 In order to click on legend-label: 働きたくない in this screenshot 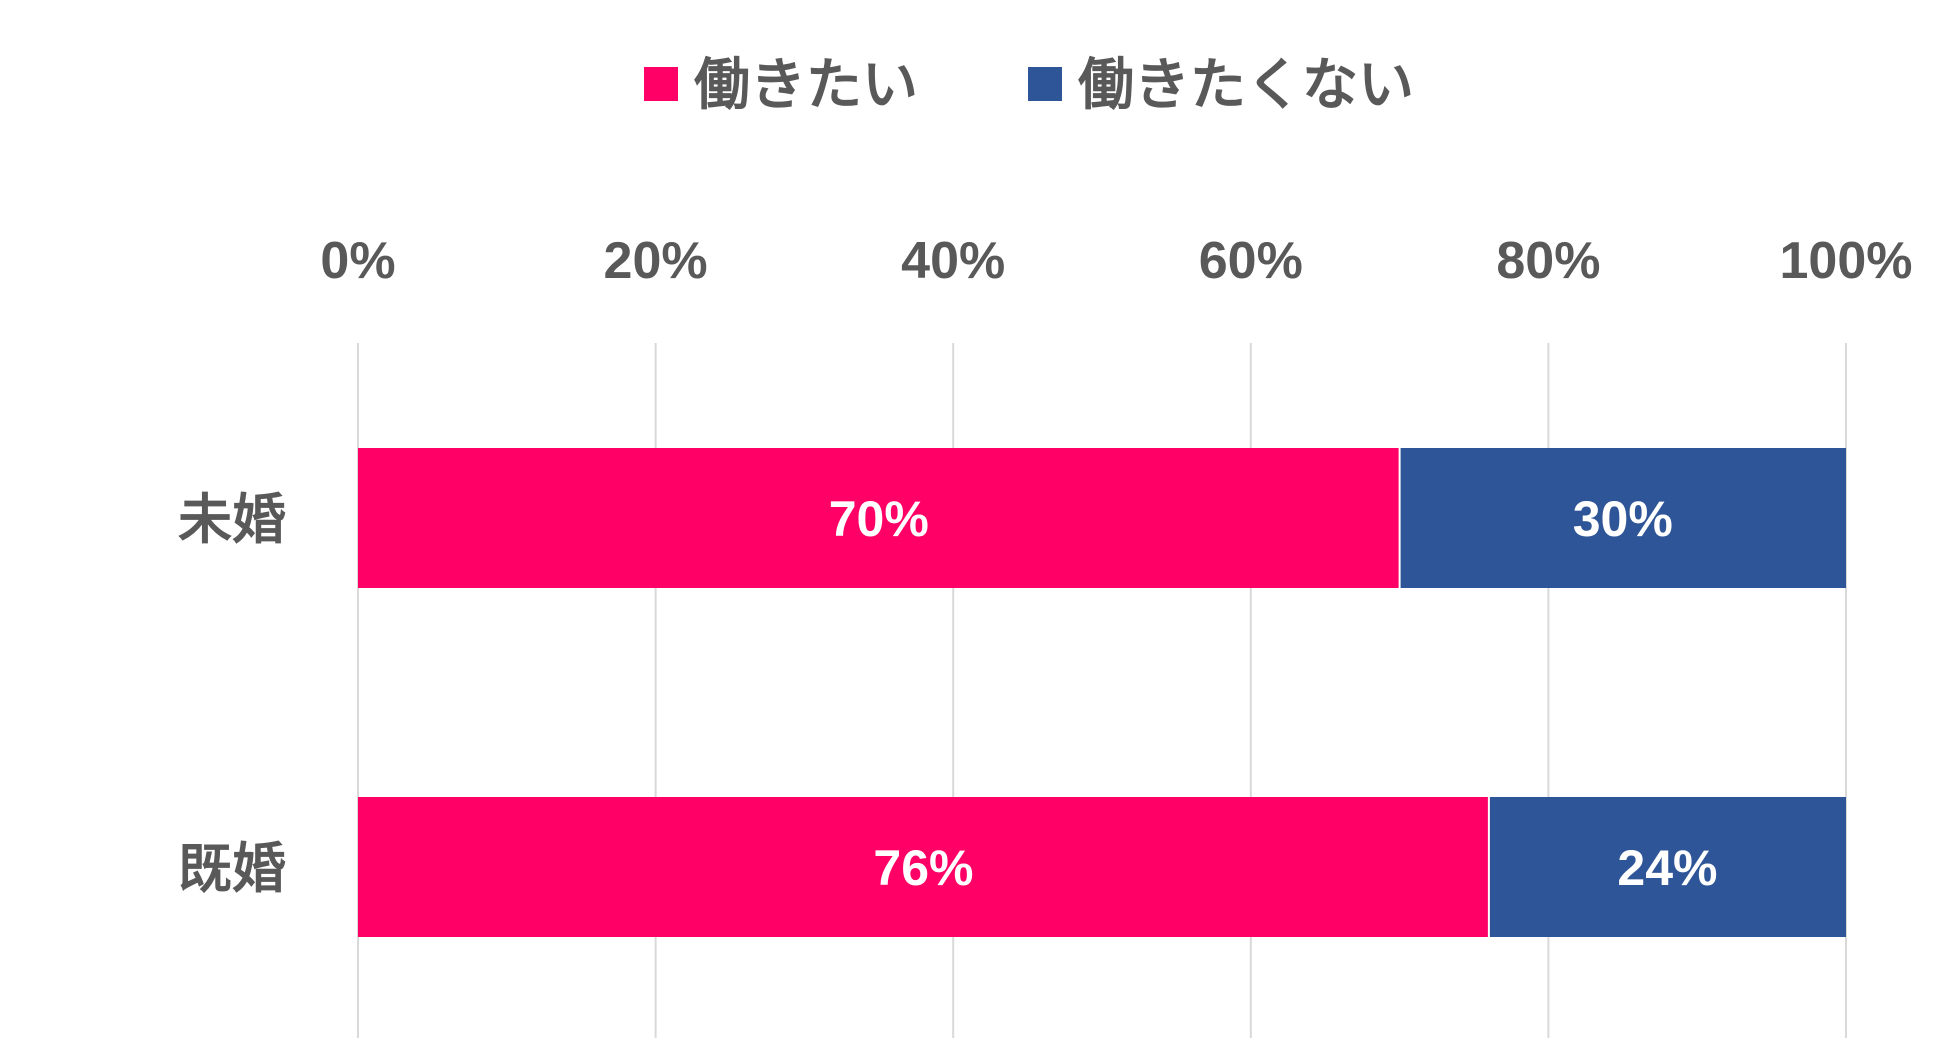, I will do `click(1246, 85)`.